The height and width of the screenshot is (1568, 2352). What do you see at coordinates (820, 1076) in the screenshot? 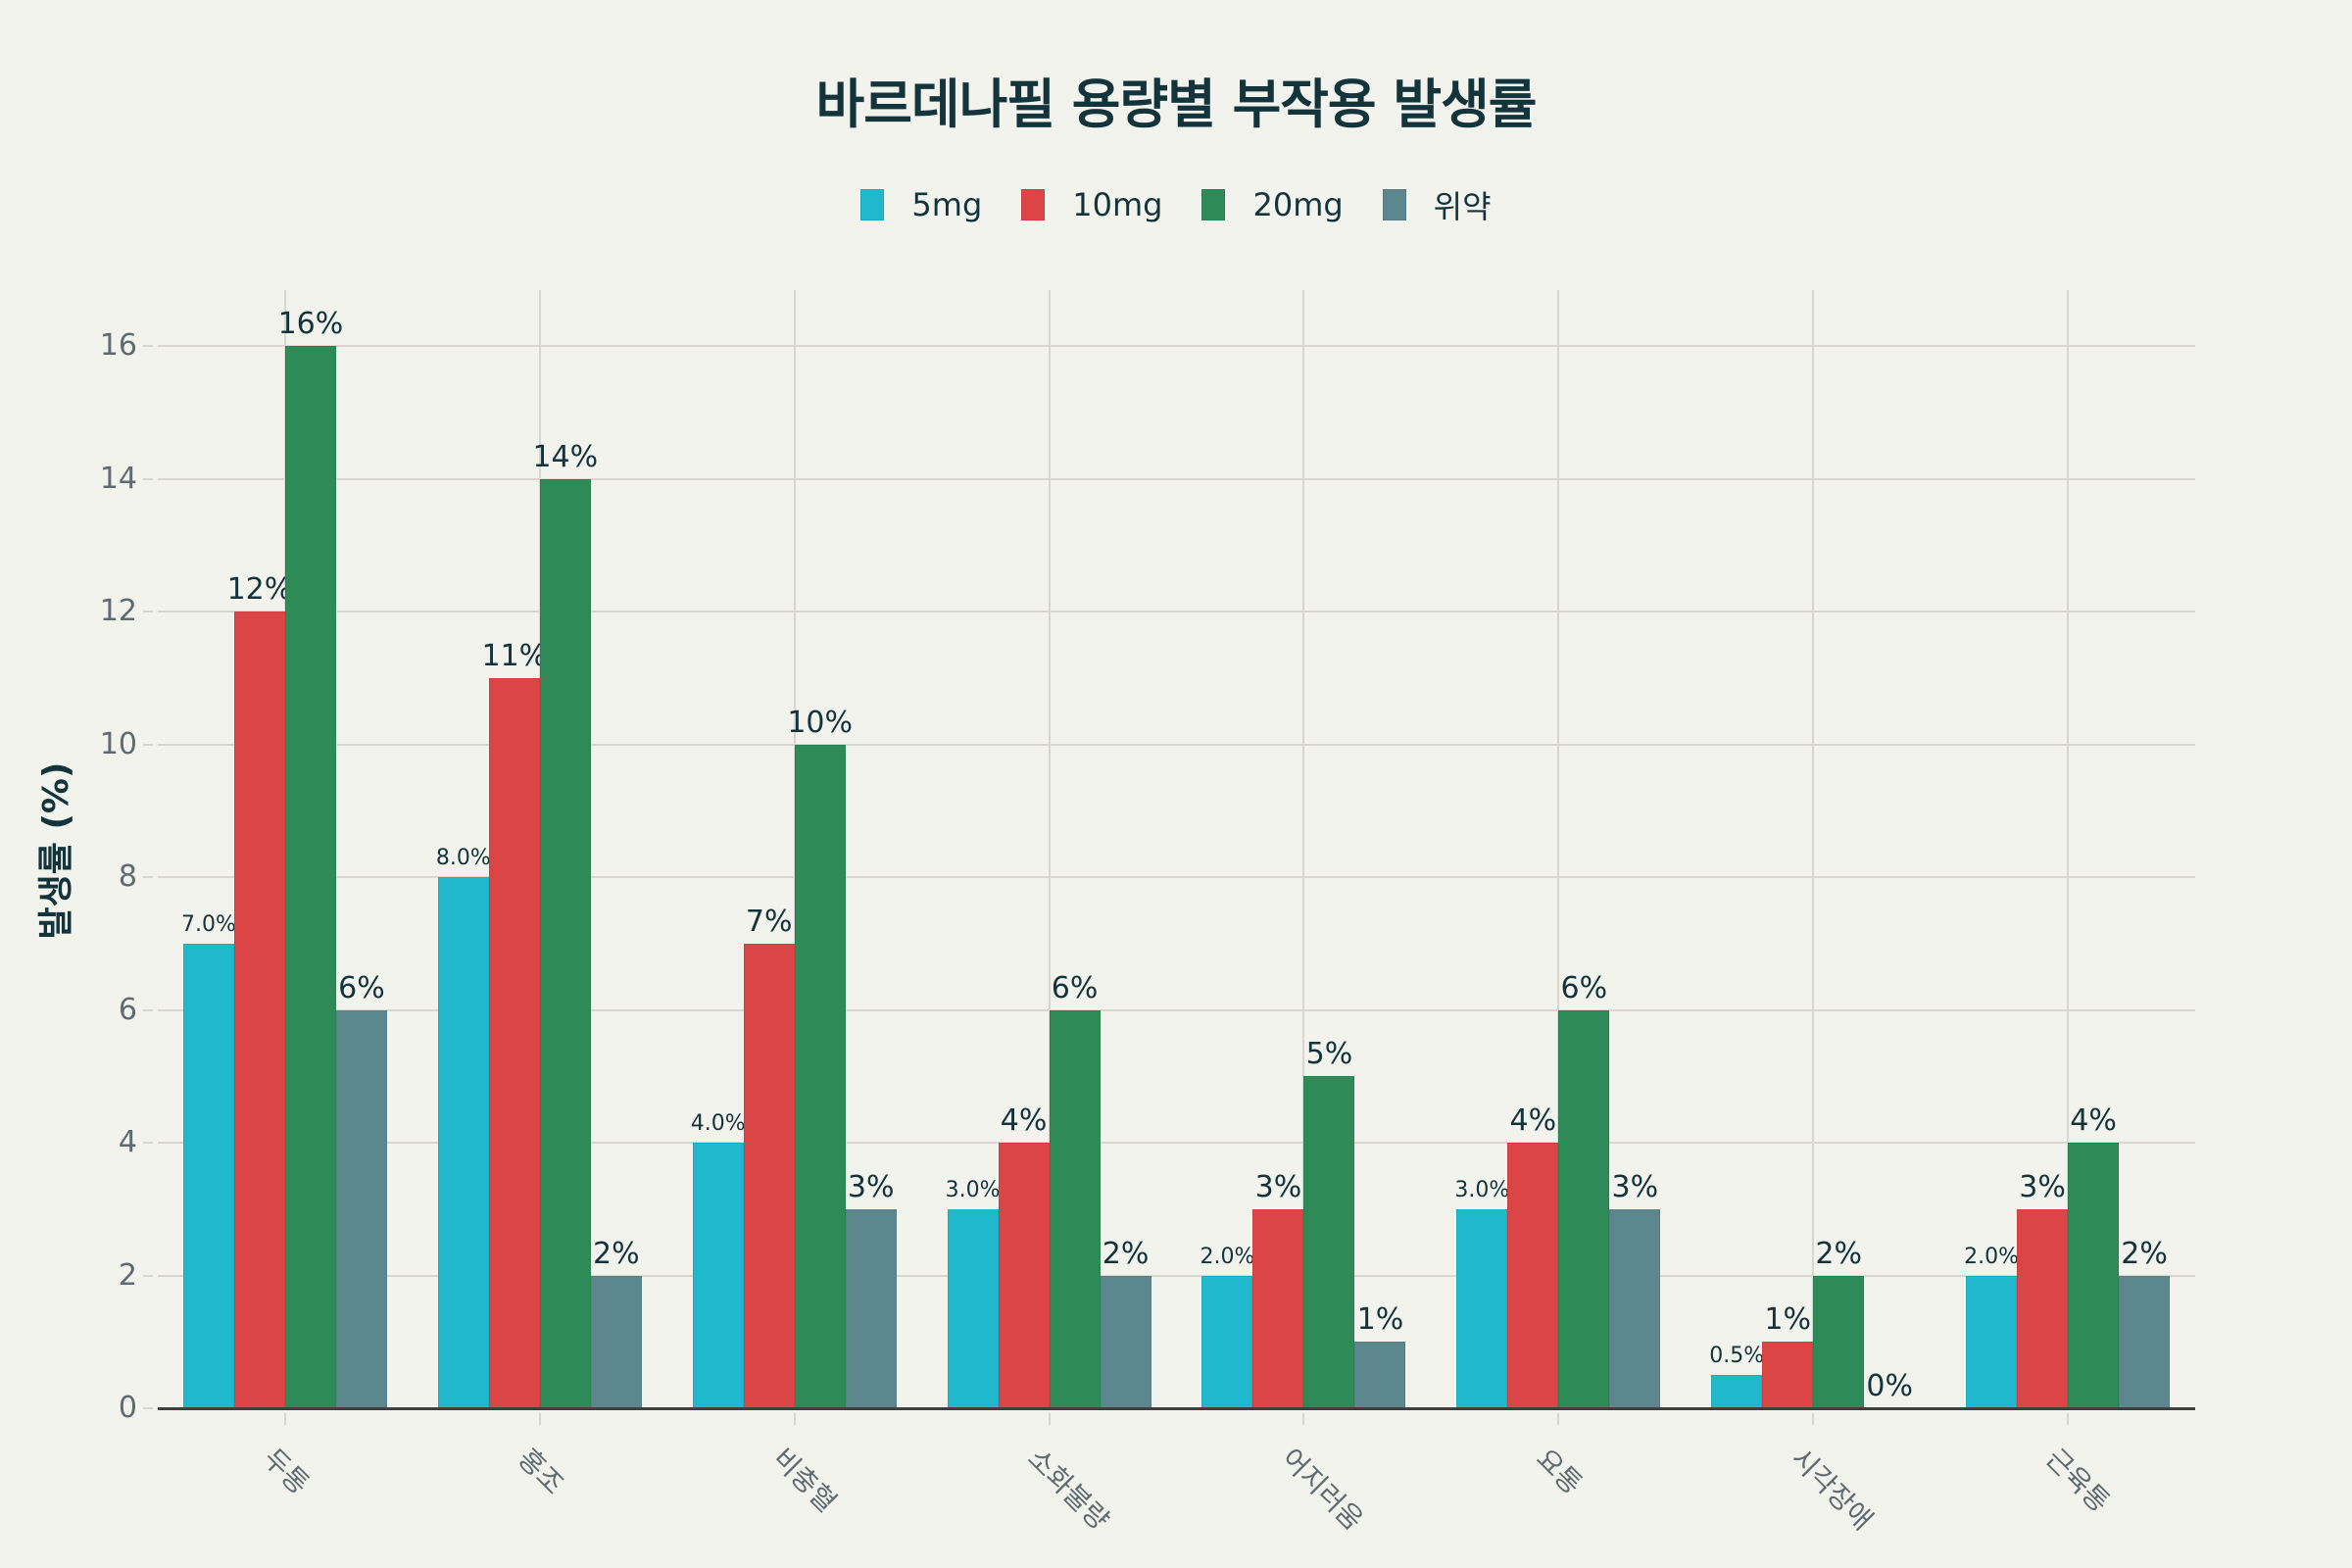
I see `bar-20mg-비충혈` at bounding box center [820, 1076].